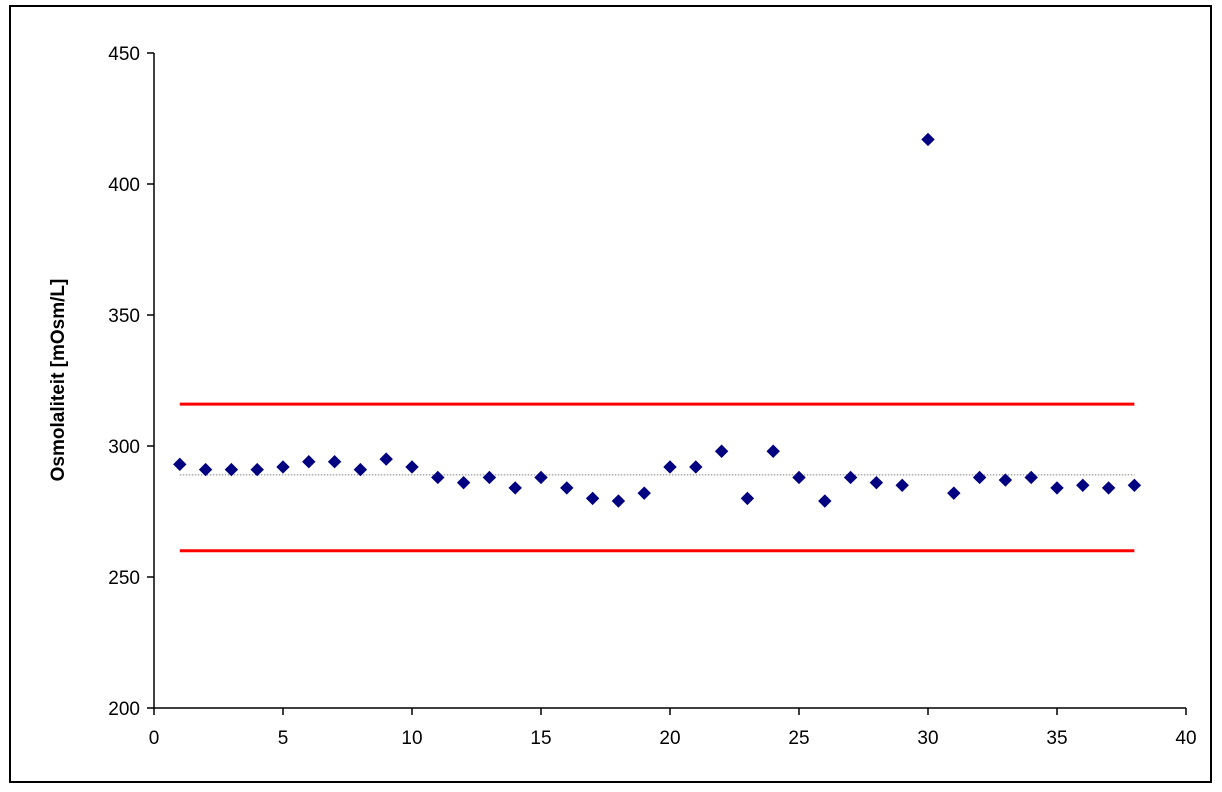 The width and height of the screenshot is (1222, 792). Describe the element at coordinates (411, 738) in the screenshot. I see `x-tick-label: 10` at that location.